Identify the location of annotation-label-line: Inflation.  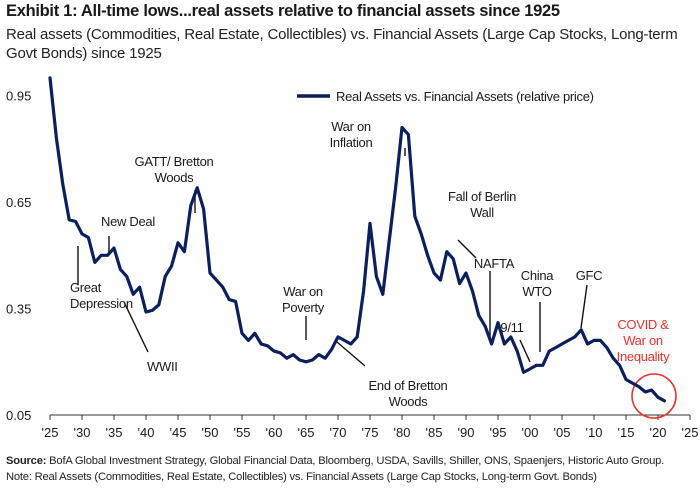
(351, 142).